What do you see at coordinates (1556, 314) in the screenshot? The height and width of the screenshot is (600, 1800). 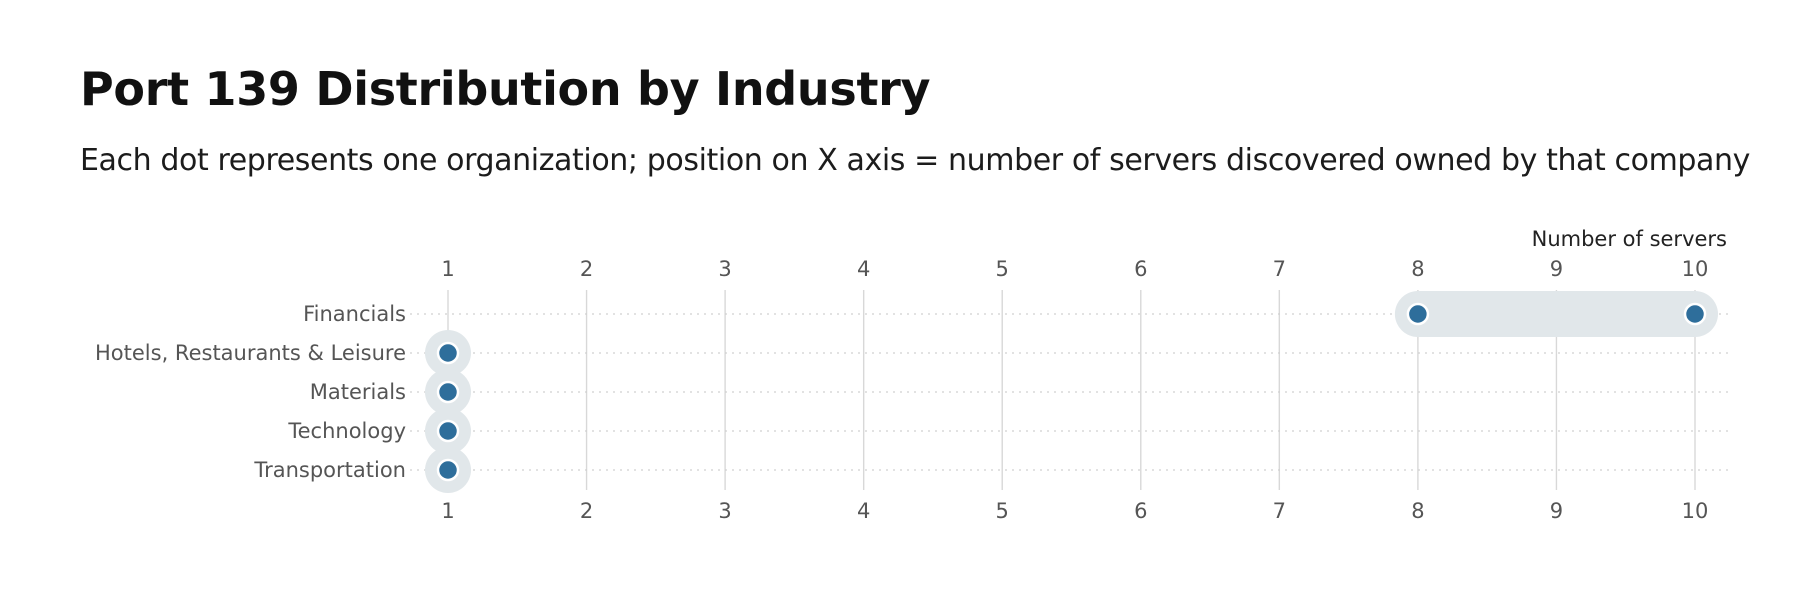 I see `range-band` at bounding box center [1556, 314].